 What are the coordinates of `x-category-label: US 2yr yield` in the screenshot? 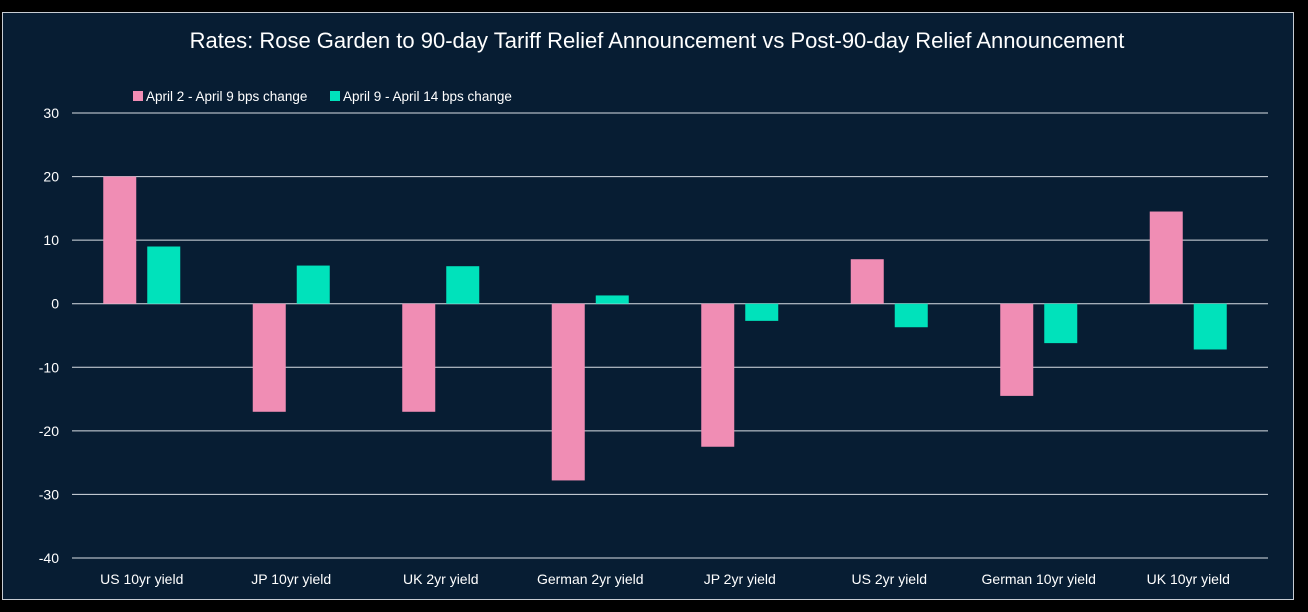 It's located at (889, 579).